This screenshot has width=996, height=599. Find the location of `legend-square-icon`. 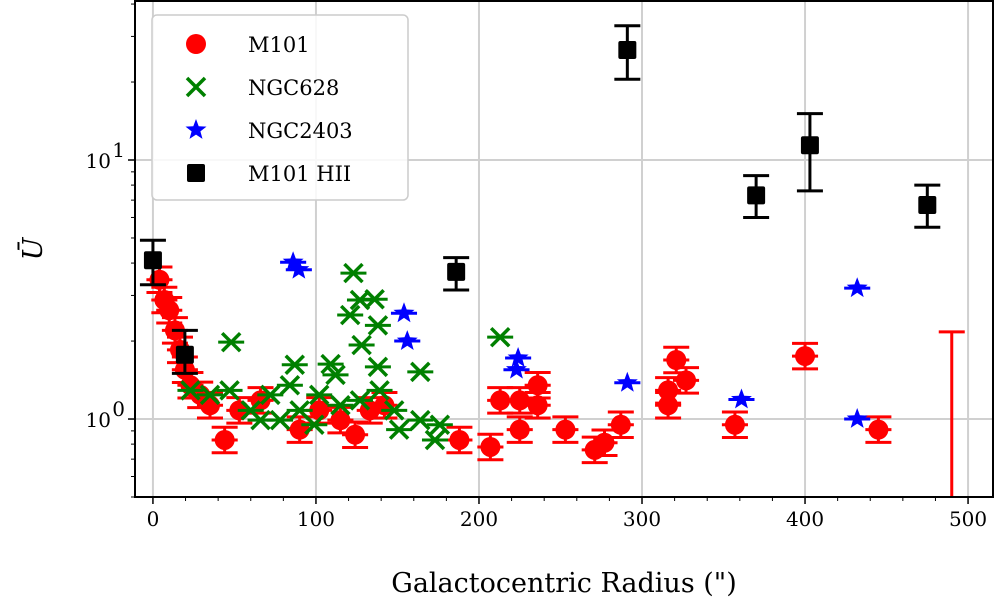

legend-square-icon is located at coordinates (196, 173).